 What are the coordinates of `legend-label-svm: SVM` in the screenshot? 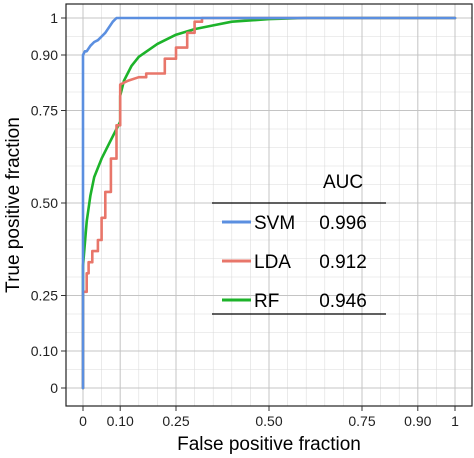 It's located at (274, 223).